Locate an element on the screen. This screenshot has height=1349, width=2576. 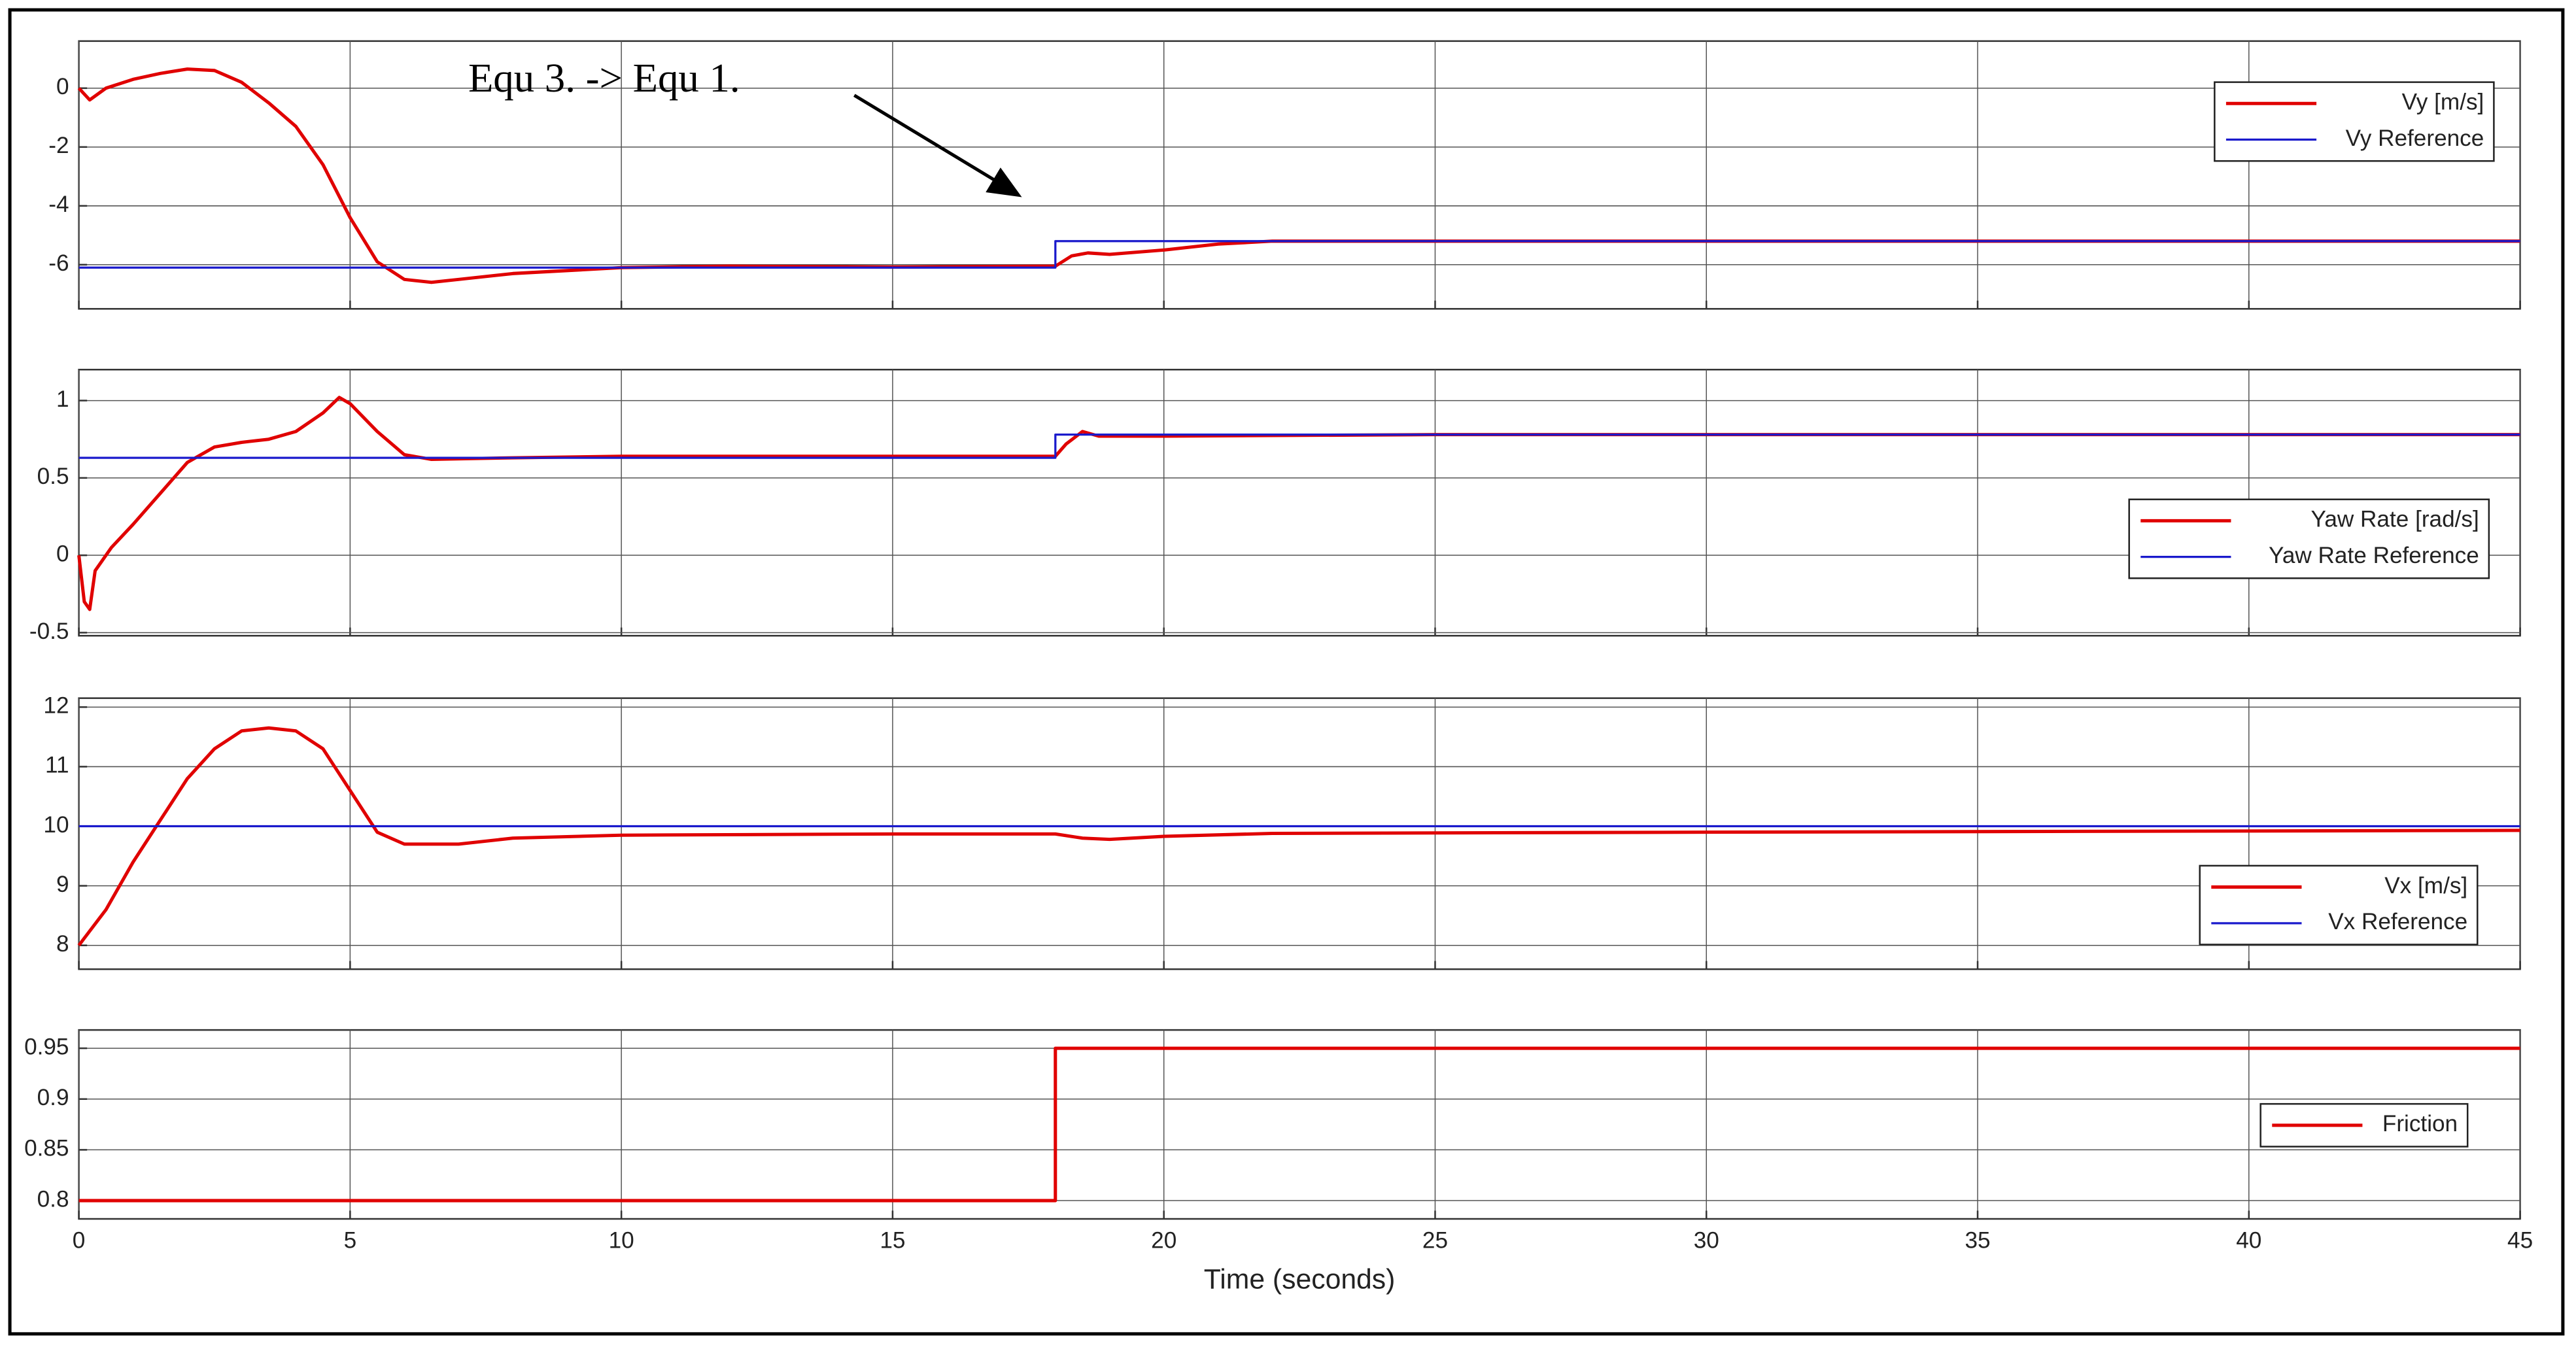
legend-label: Yaw Rate [rad/s] is located at coordinates (2395, 519).